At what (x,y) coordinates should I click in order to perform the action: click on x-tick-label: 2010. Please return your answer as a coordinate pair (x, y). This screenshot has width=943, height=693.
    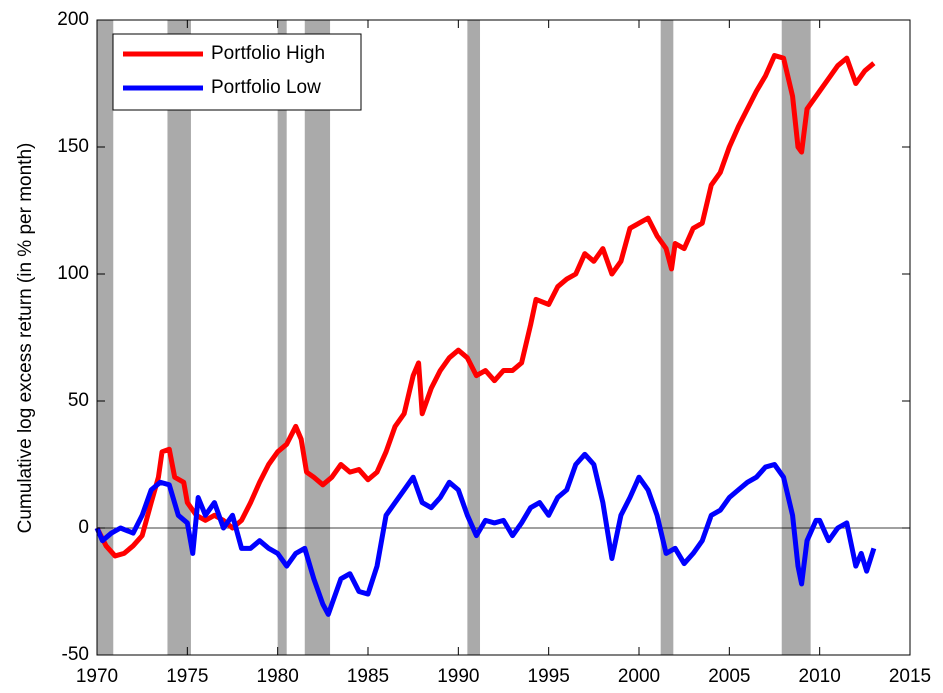
    Looking at the image, I should click on (820, 676).